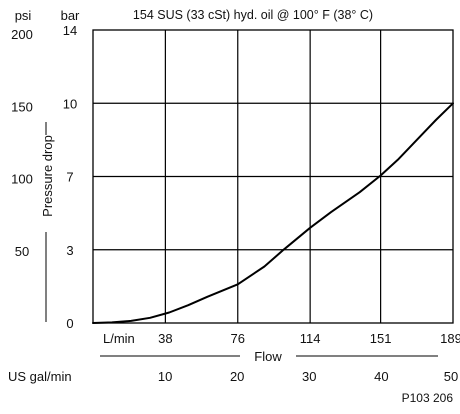  I want to click on y-ticks-psi: 50 100 150 200, so click(22, 143).